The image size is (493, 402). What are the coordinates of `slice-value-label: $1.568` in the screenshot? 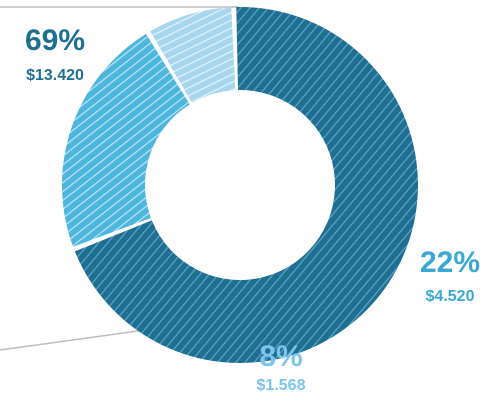 It's located at (281, 385).